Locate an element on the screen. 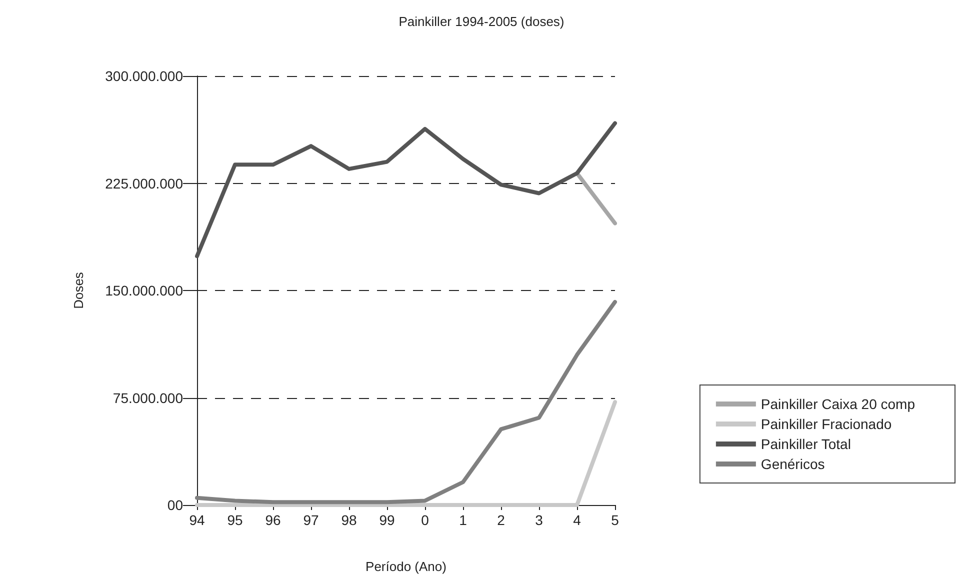  x-tick-label: 94 is located at coordinates (197, 520).